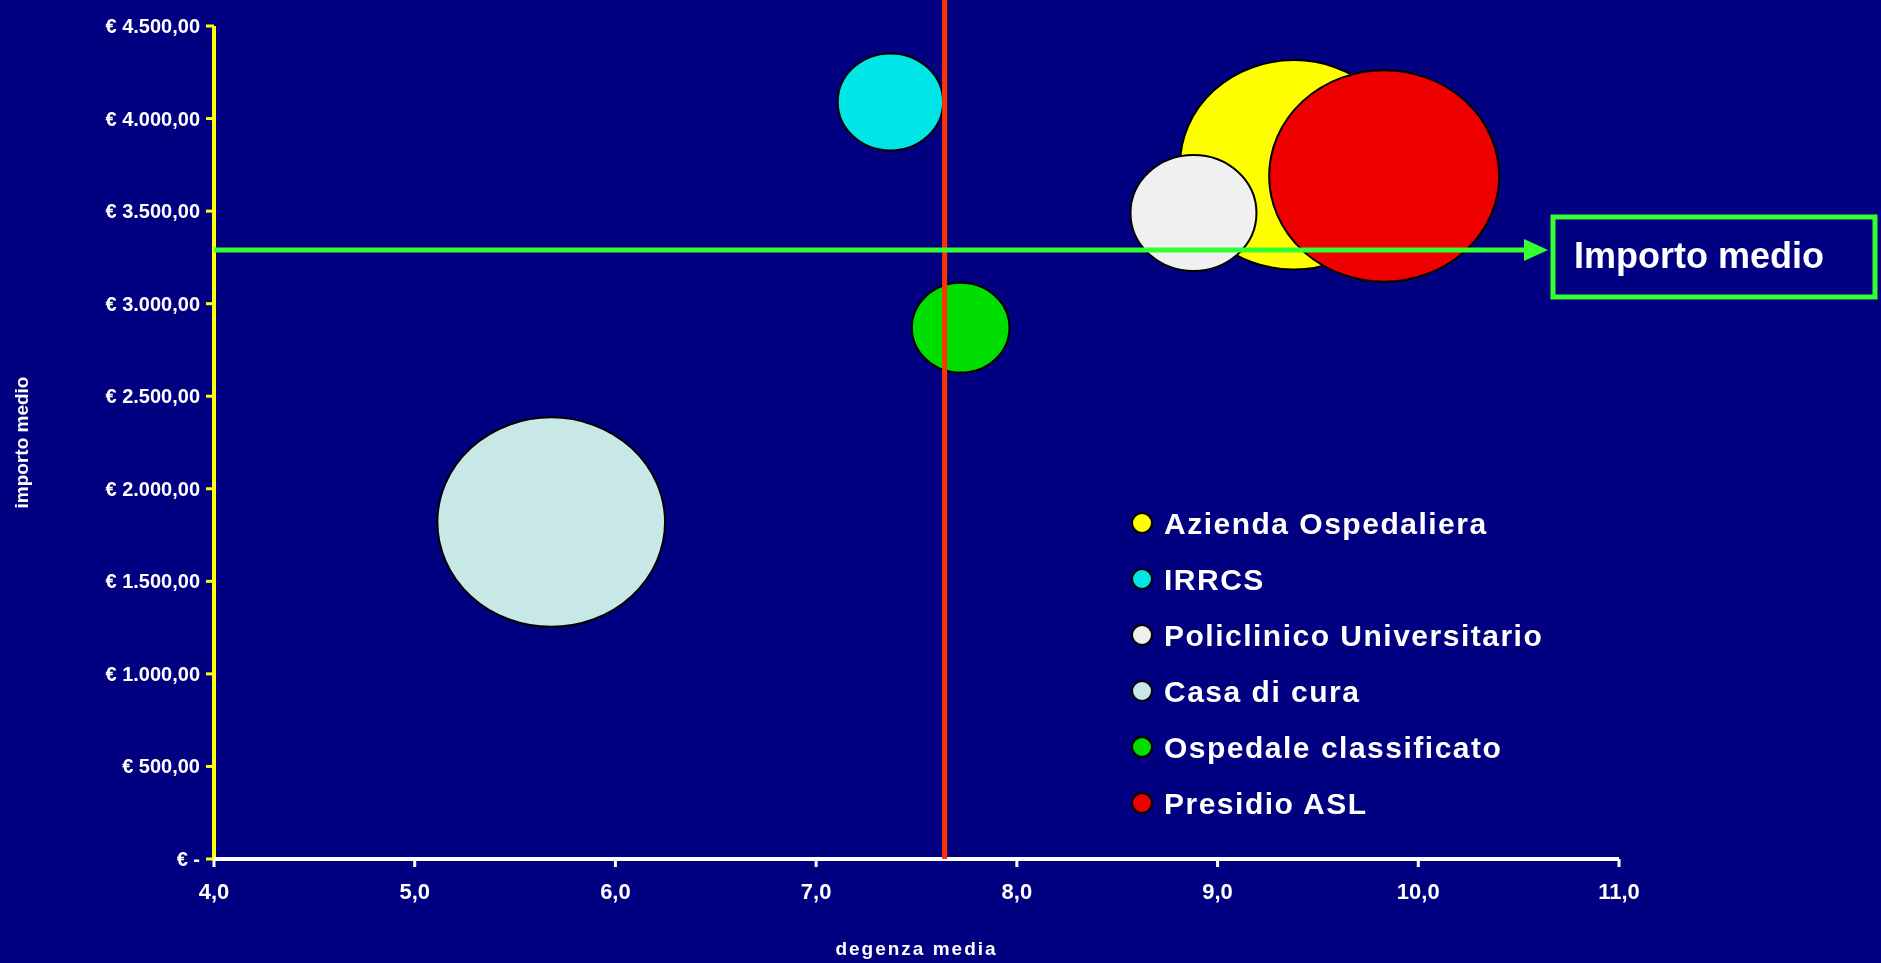  What do you see at coordinates (214, 891) in the screenshot?
I see `x-tick-label: 4,0` at bounding box center [214, 891].